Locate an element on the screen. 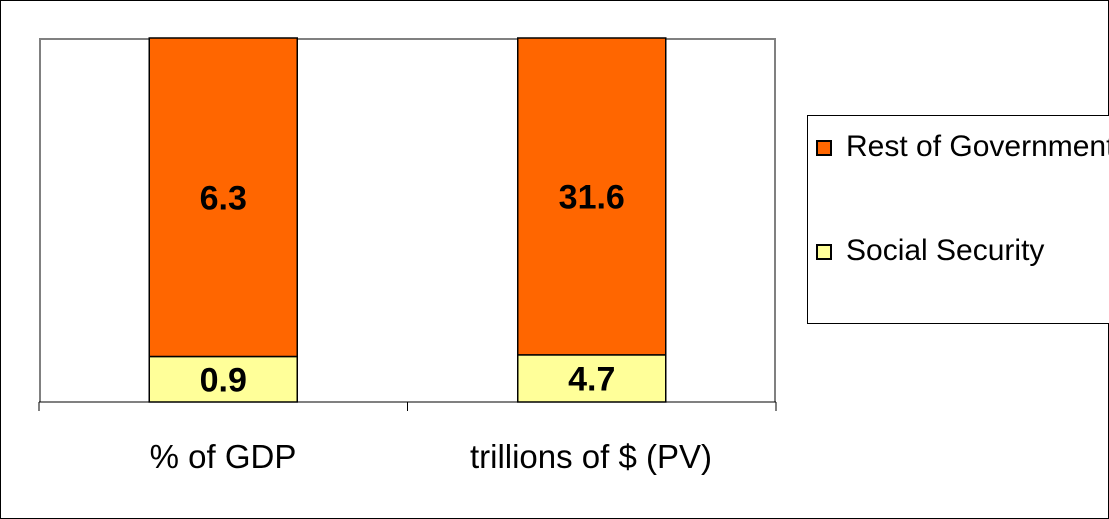 The width and height of the screenshot is (1109, 519). data-label-rest-of-government-0: 6.3 is located at coordinates (223, 198).